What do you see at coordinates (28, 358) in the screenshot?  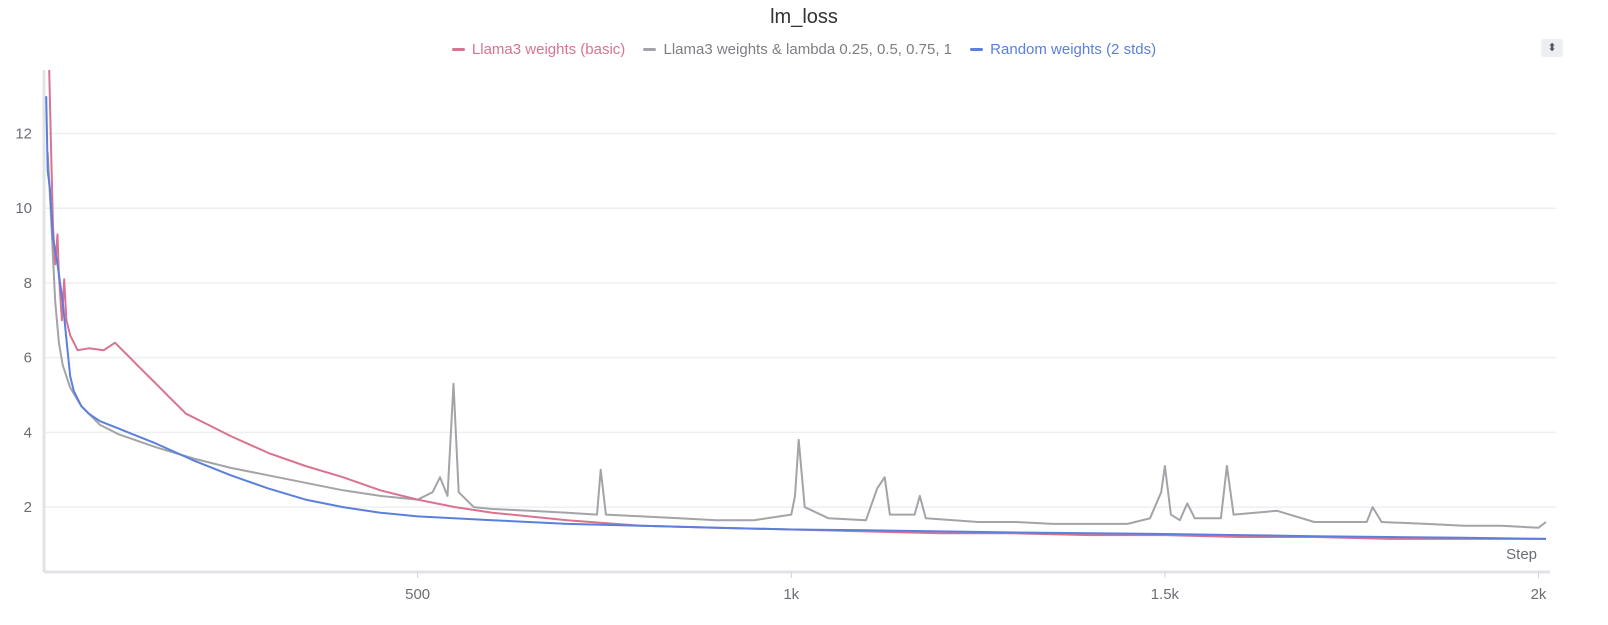 I see `y-tick-label: 6` at bounding box center [28, 358].